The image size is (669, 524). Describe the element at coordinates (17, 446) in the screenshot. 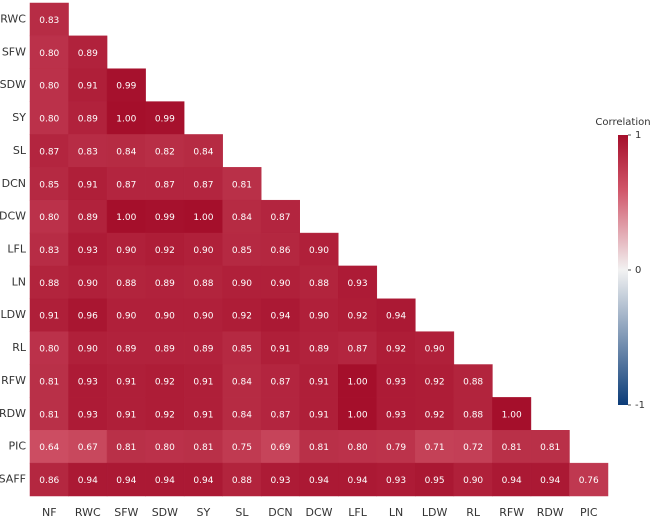

I see `y-tick-label: PIC` at that location.